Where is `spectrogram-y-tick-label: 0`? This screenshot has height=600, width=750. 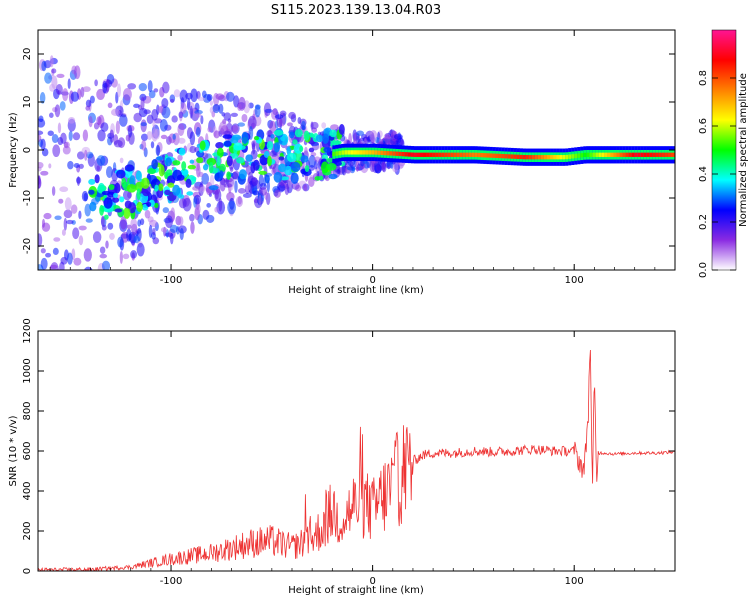
spectrogram-y-tick-label: 0 is located at coordinates (27, 150).